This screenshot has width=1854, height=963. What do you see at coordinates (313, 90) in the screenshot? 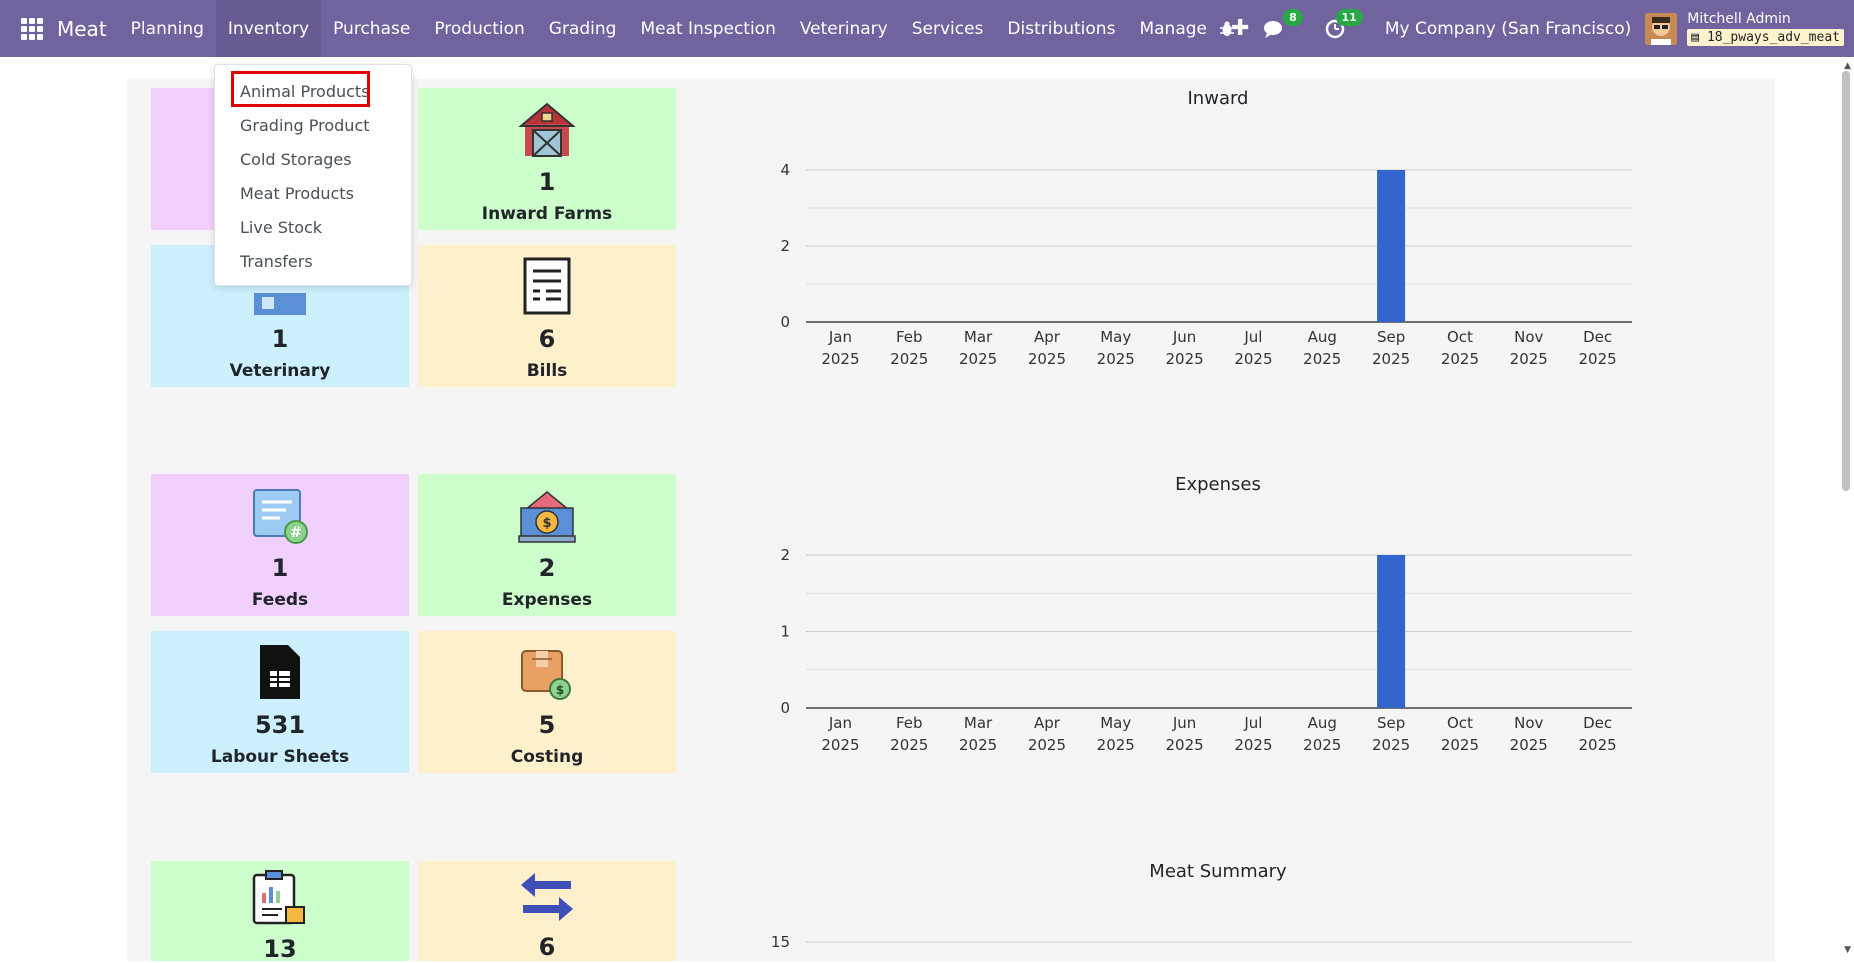
I see `dropdown-item-animal-products: Animal Products` at bounding box center [313, 90].